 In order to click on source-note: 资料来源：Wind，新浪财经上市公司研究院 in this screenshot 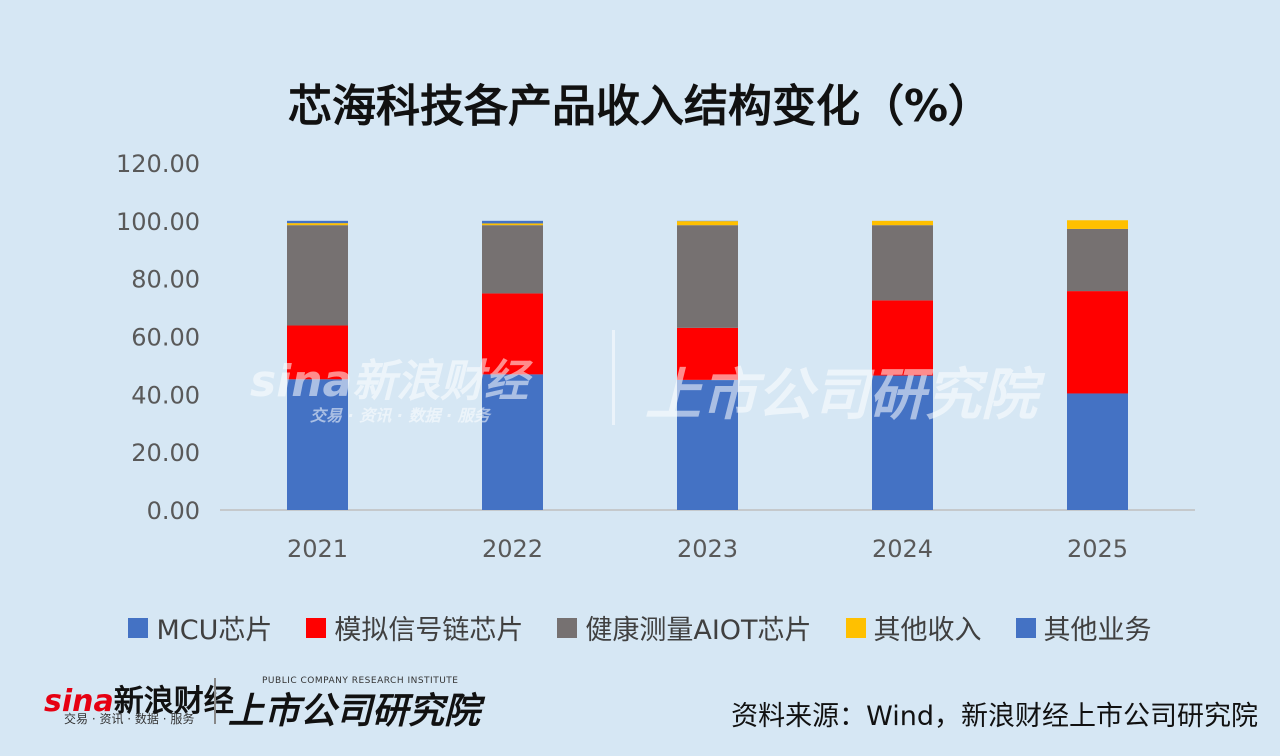, I will do `click(994, 716)`.